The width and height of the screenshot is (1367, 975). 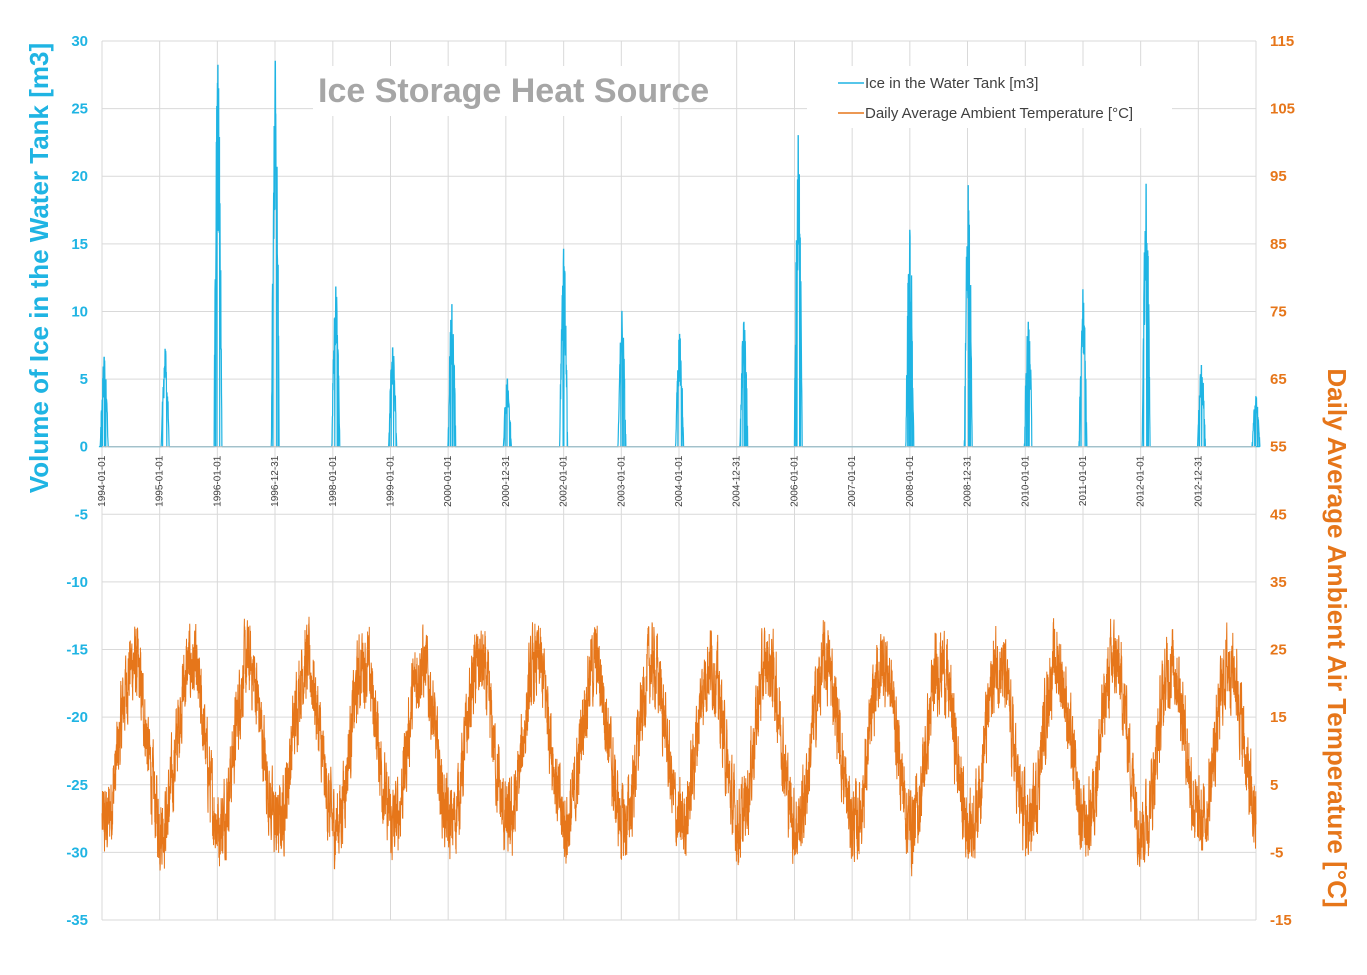 I want to click on x-tick-label: 2003-01-01, so click(x=621, y=481).